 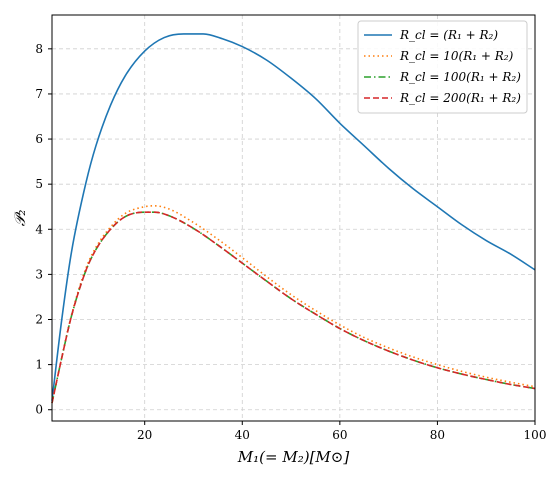 I want to click on y-tick-label: 1, so click(x=39, y=365).